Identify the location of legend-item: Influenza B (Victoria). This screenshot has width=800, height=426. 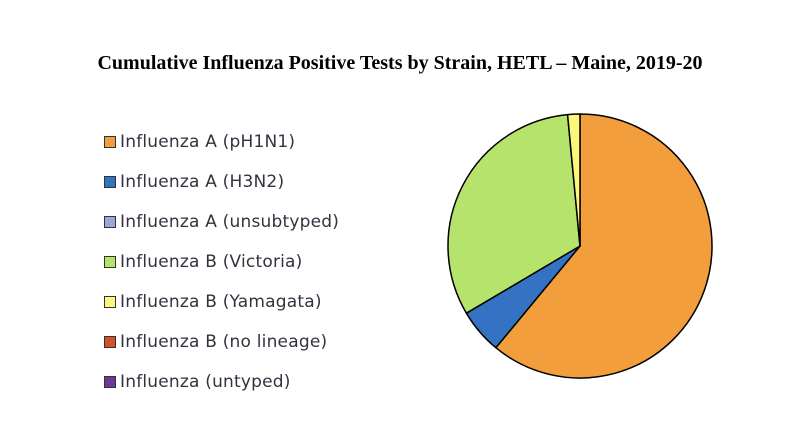
(221, 262).